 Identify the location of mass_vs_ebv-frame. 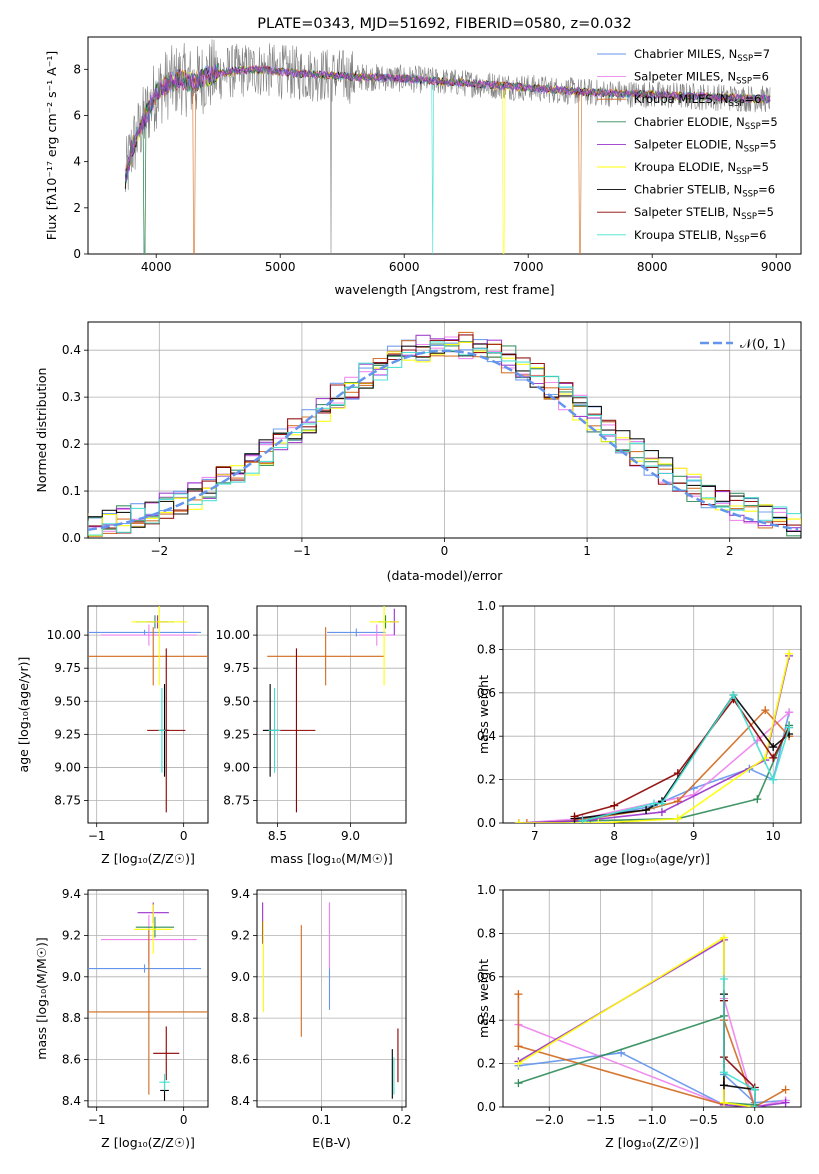
(331, 998).